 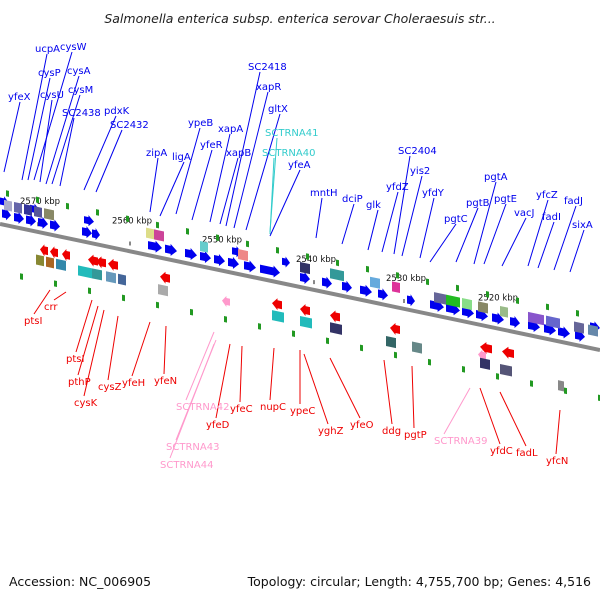 What do you see at coordinates (40, 202) in the screenshot?
I see `kbp-tick-label: 2570 kbp` at bounding box center [40, 202].